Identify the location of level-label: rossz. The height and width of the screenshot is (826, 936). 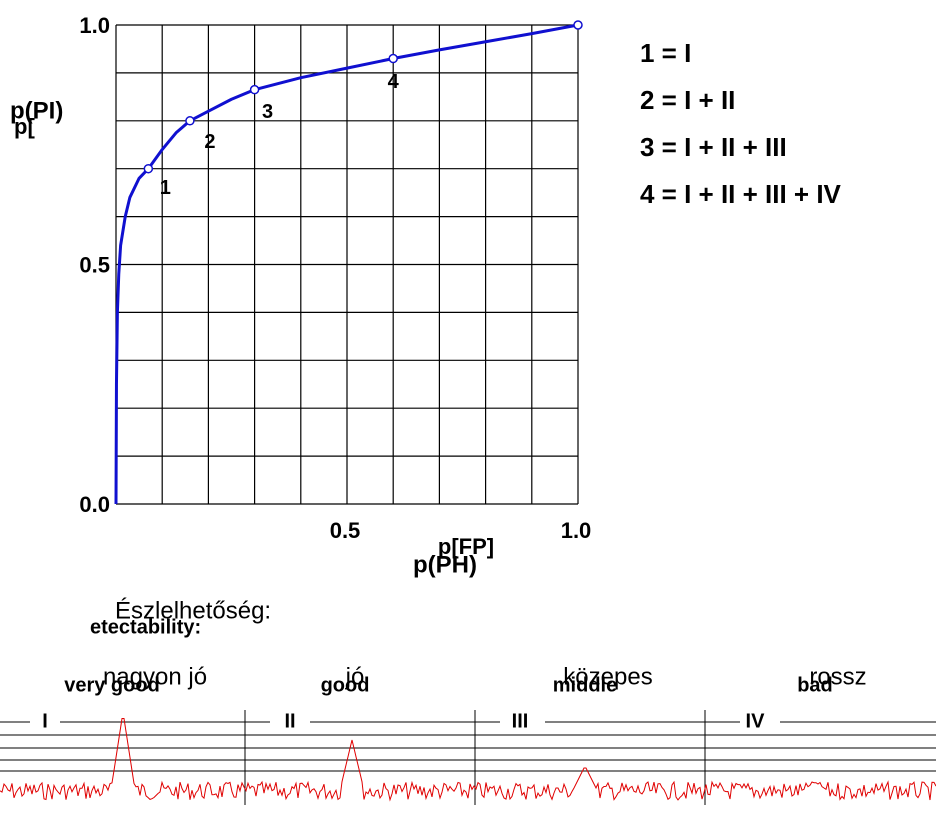
(837, 676).